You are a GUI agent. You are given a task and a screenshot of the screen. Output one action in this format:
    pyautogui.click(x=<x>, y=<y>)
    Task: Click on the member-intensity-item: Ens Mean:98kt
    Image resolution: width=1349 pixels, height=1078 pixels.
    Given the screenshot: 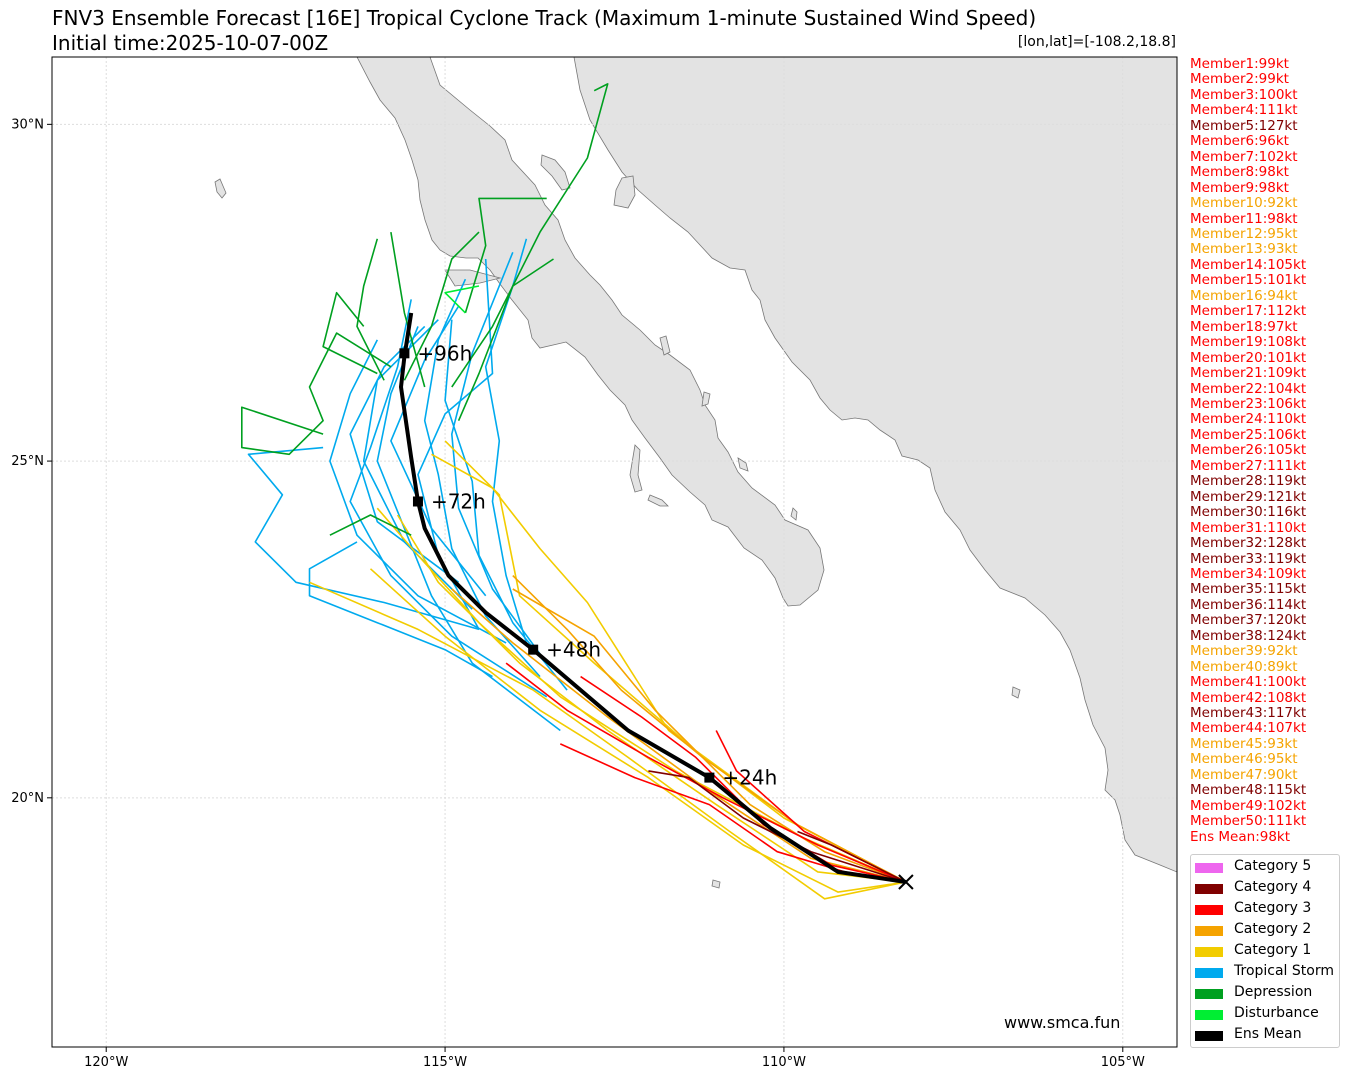 What is the action you would take?
    pyautogui.click(x=1240, y=836)
    